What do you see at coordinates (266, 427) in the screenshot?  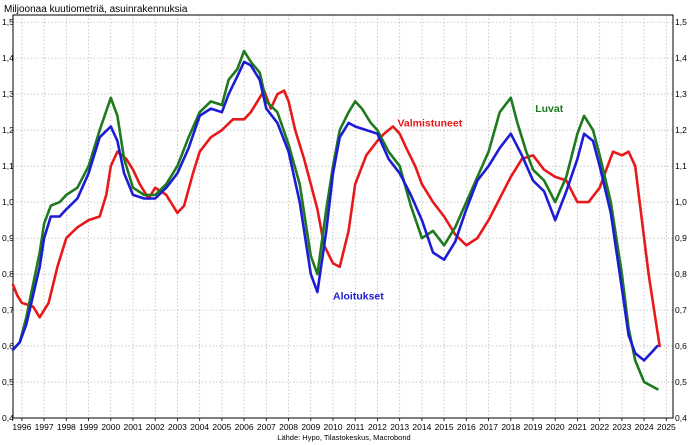 I see `x-tick-label: 2007` at bounding box center [266, 427].